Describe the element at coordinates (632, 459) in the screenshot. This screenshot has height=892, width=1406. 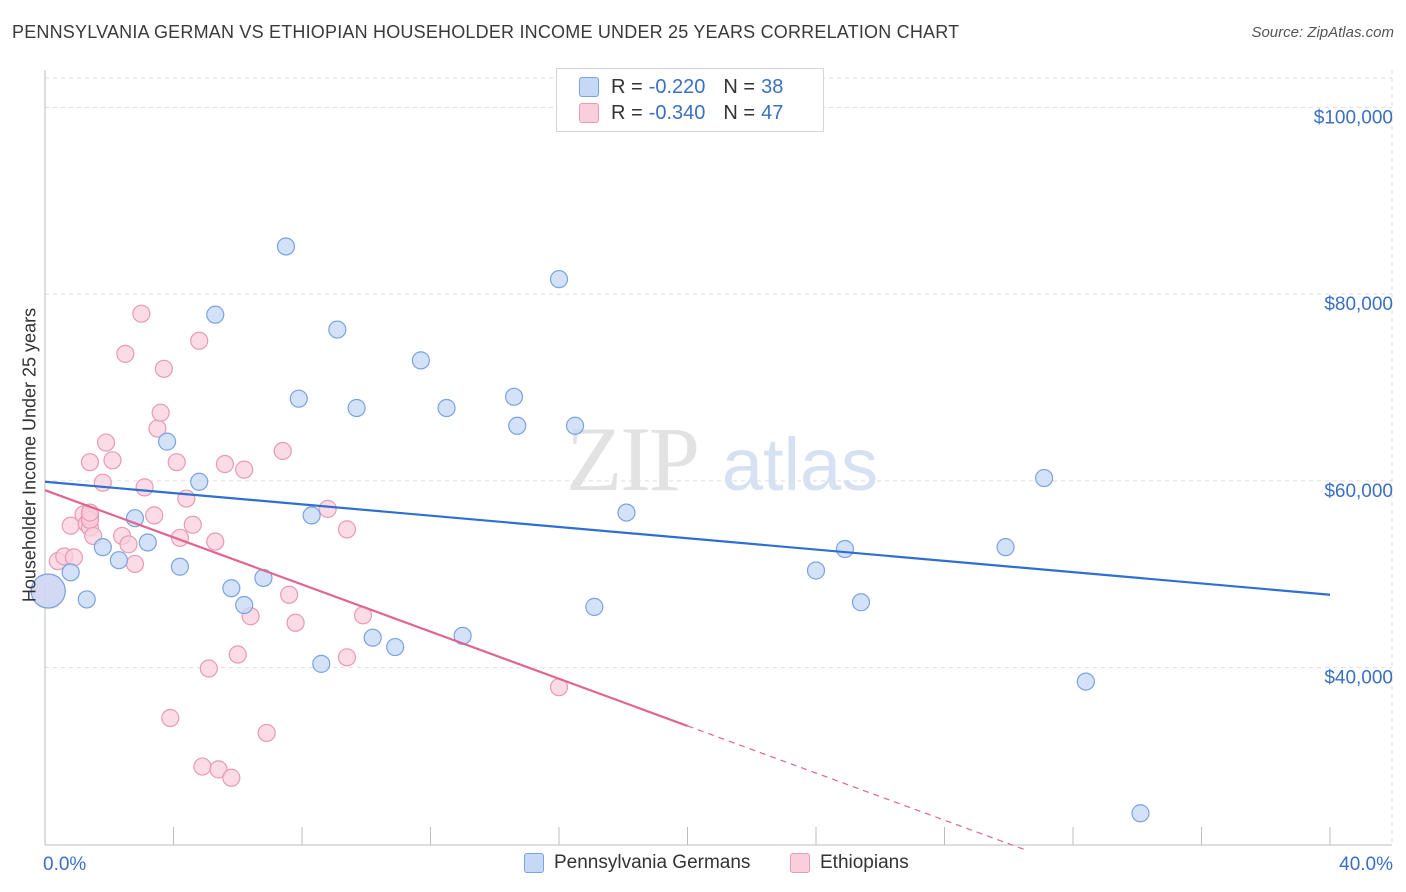
I see `watermark-zip: ZIP` at that location.